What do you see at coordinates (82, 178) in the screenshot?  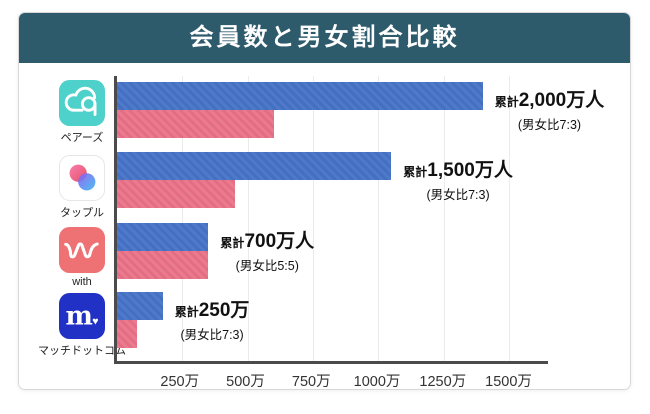 I see `tapple-app-icon` at bounding box center [82, 178].